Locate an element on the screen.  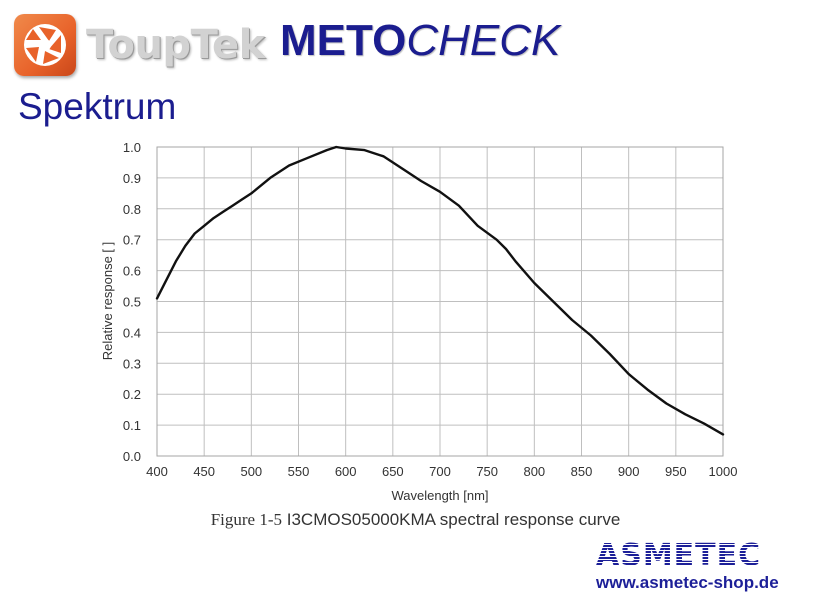
x-tick-label: 750 is located at coordinates (487, 471).